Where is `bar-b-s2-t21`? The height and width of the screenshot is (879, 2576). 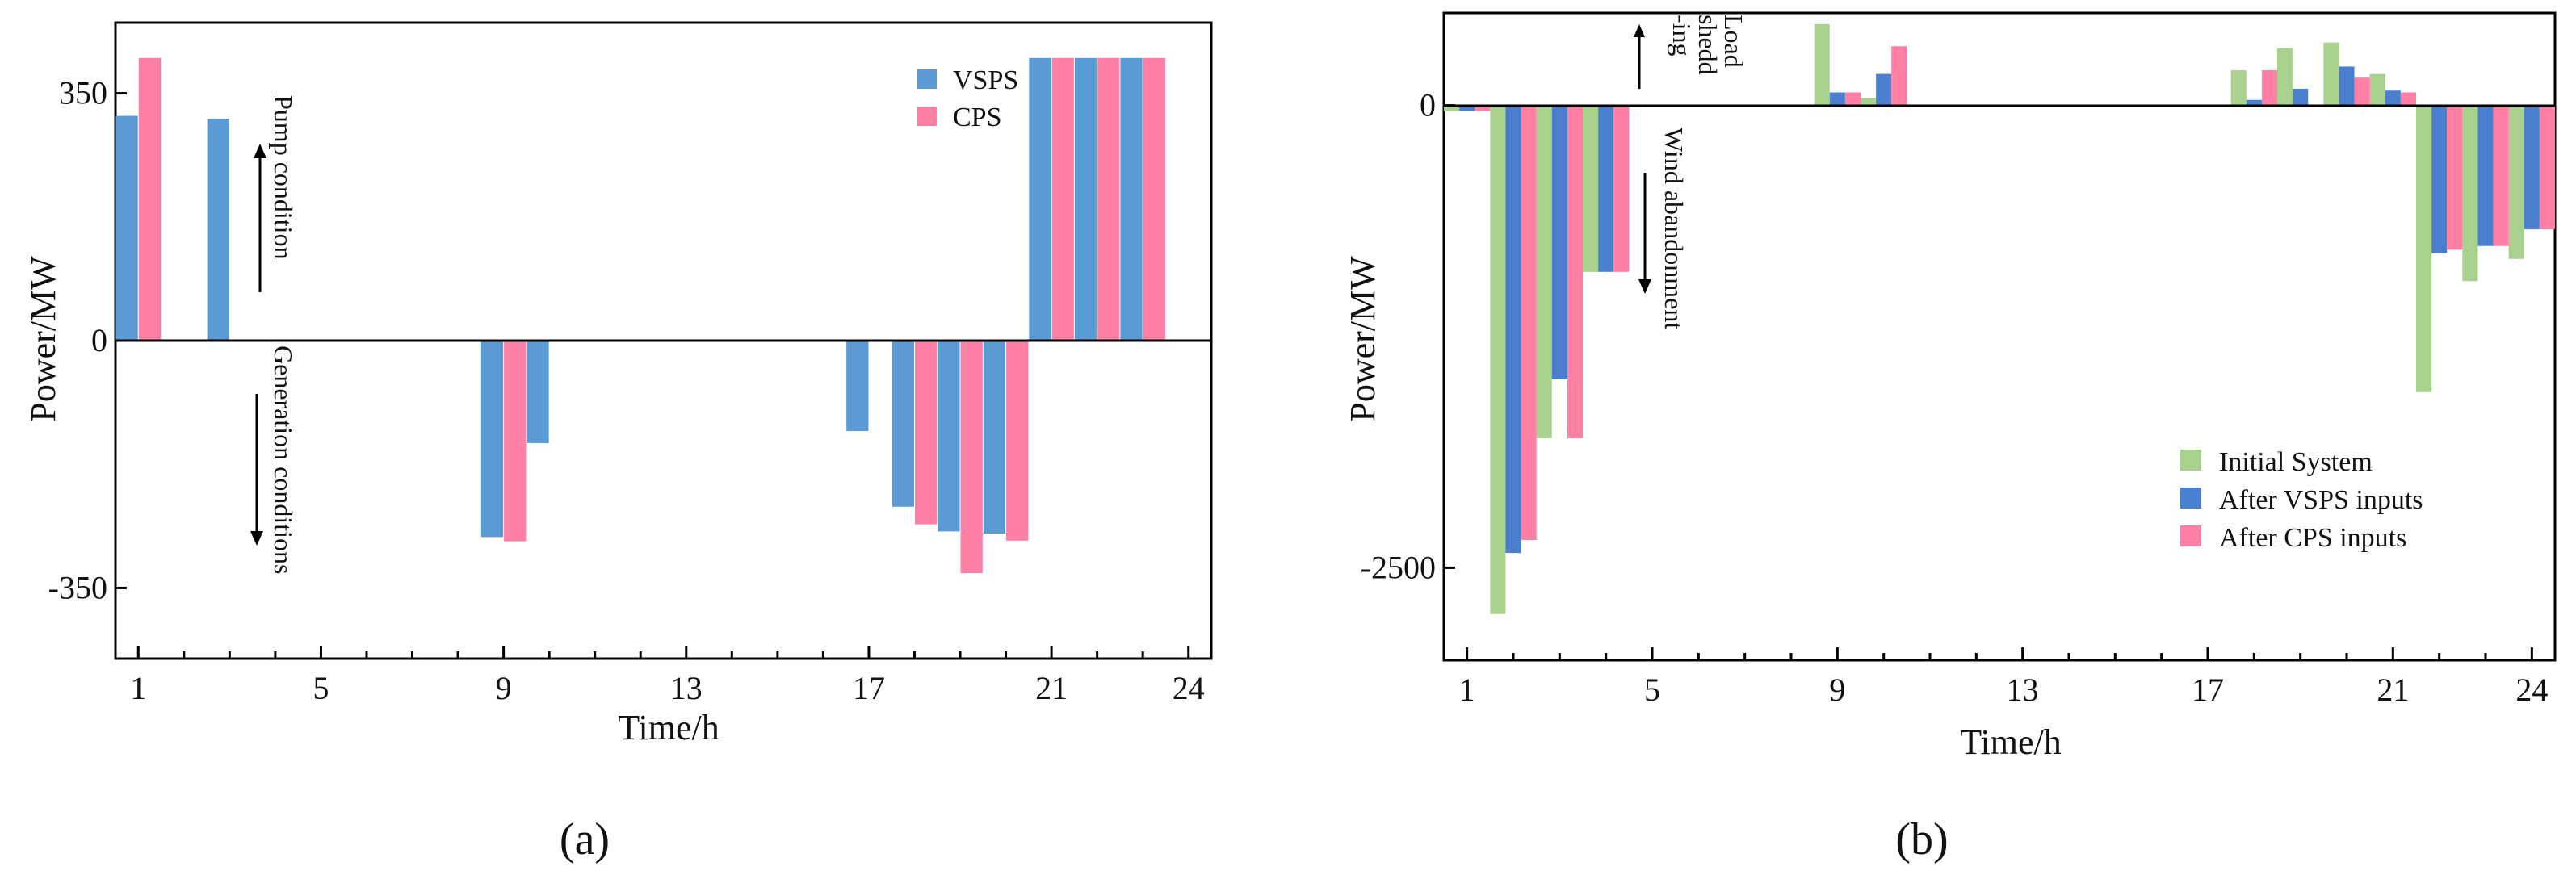 bar-b-s2-t21 is located at coordinates (2408, 99).